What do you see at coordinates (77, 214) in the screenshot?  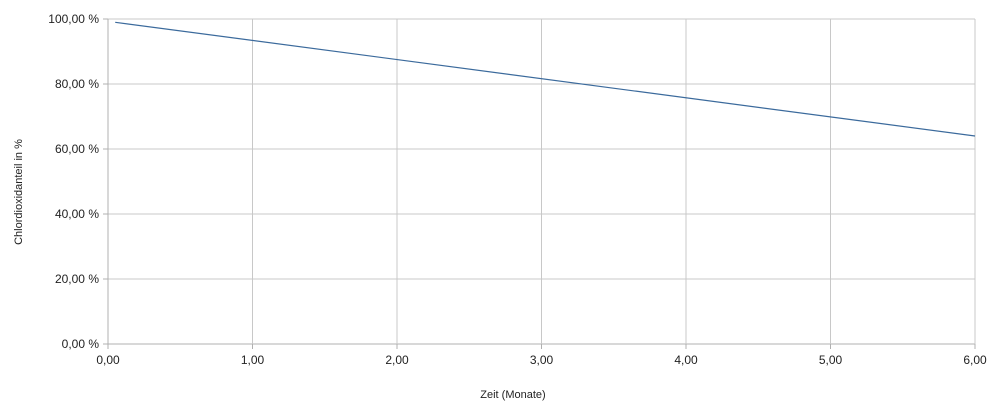 I see `y-tick-label: 40,00 %` at bounding box center [77, 214].